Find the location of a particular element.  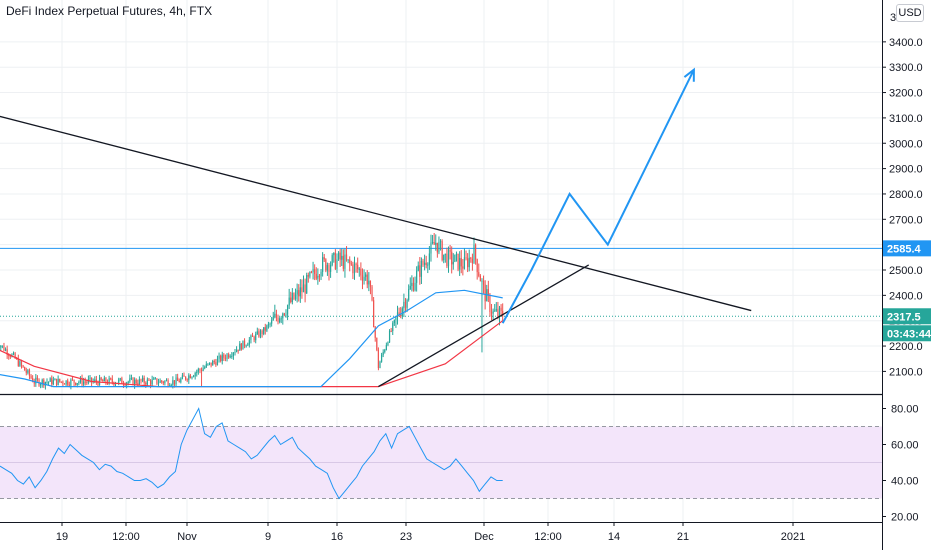

time-axis: 19 12:00 Nov 9 16 23 Dec 12:00 14 21 2021 is located at coordinates (430, 532).